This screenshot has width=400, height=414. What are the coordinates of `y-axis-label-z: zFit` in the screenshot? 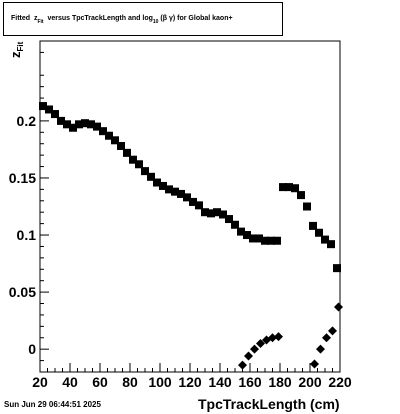 It's located at (16, 49).